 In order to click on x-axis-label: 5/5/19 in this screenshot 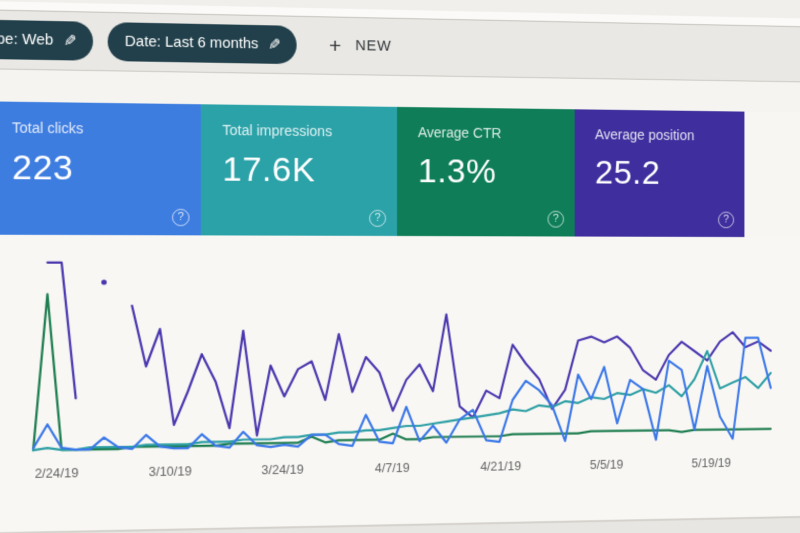, I will do `click(606, 464)`.